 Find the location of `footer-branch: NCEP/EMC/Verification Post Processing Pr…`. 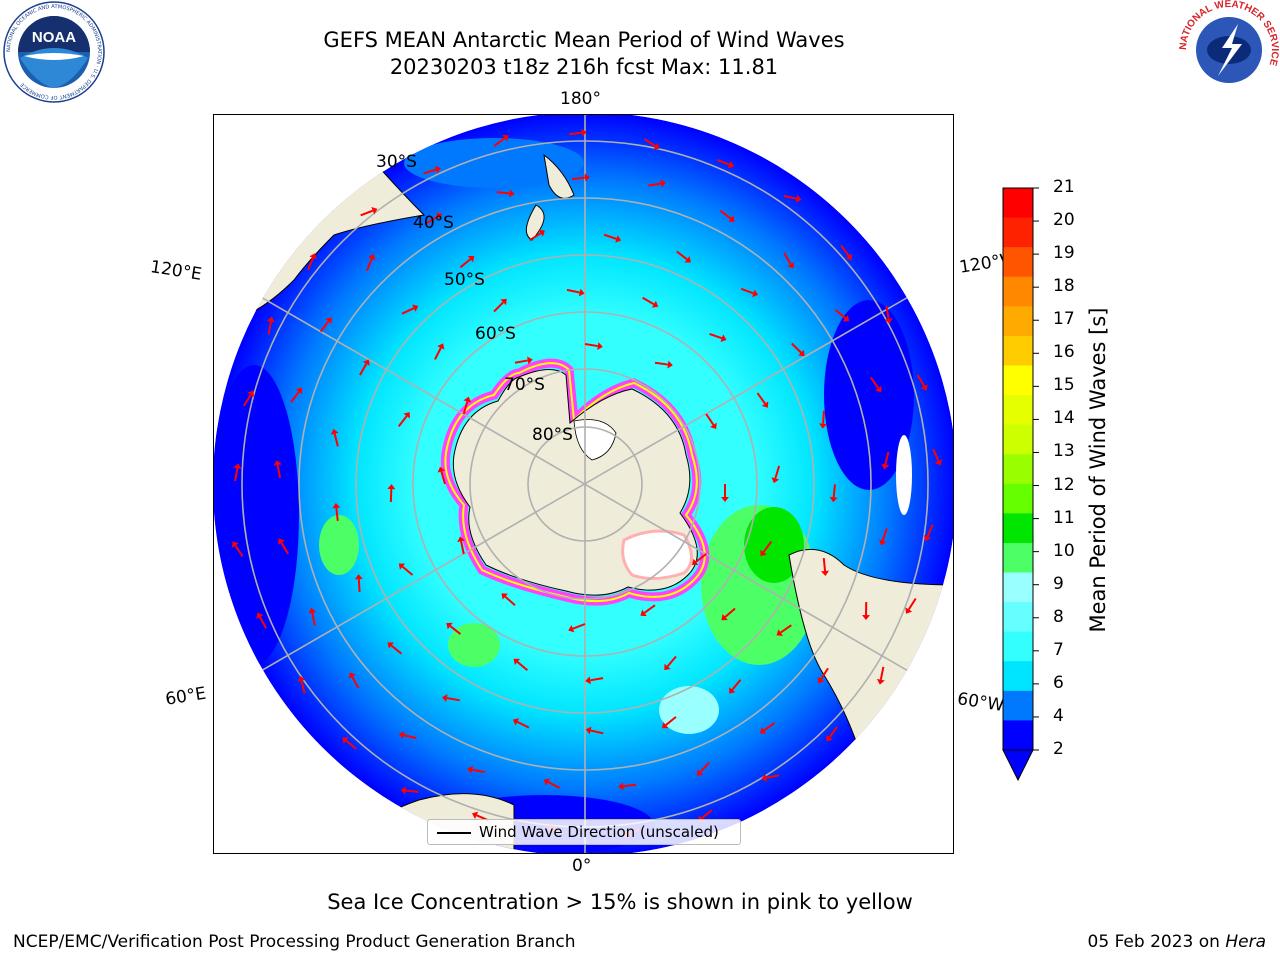

footer-branch: NCEP/EMC/Verification Post Processing Pr… is located at coordinates (294, 942).